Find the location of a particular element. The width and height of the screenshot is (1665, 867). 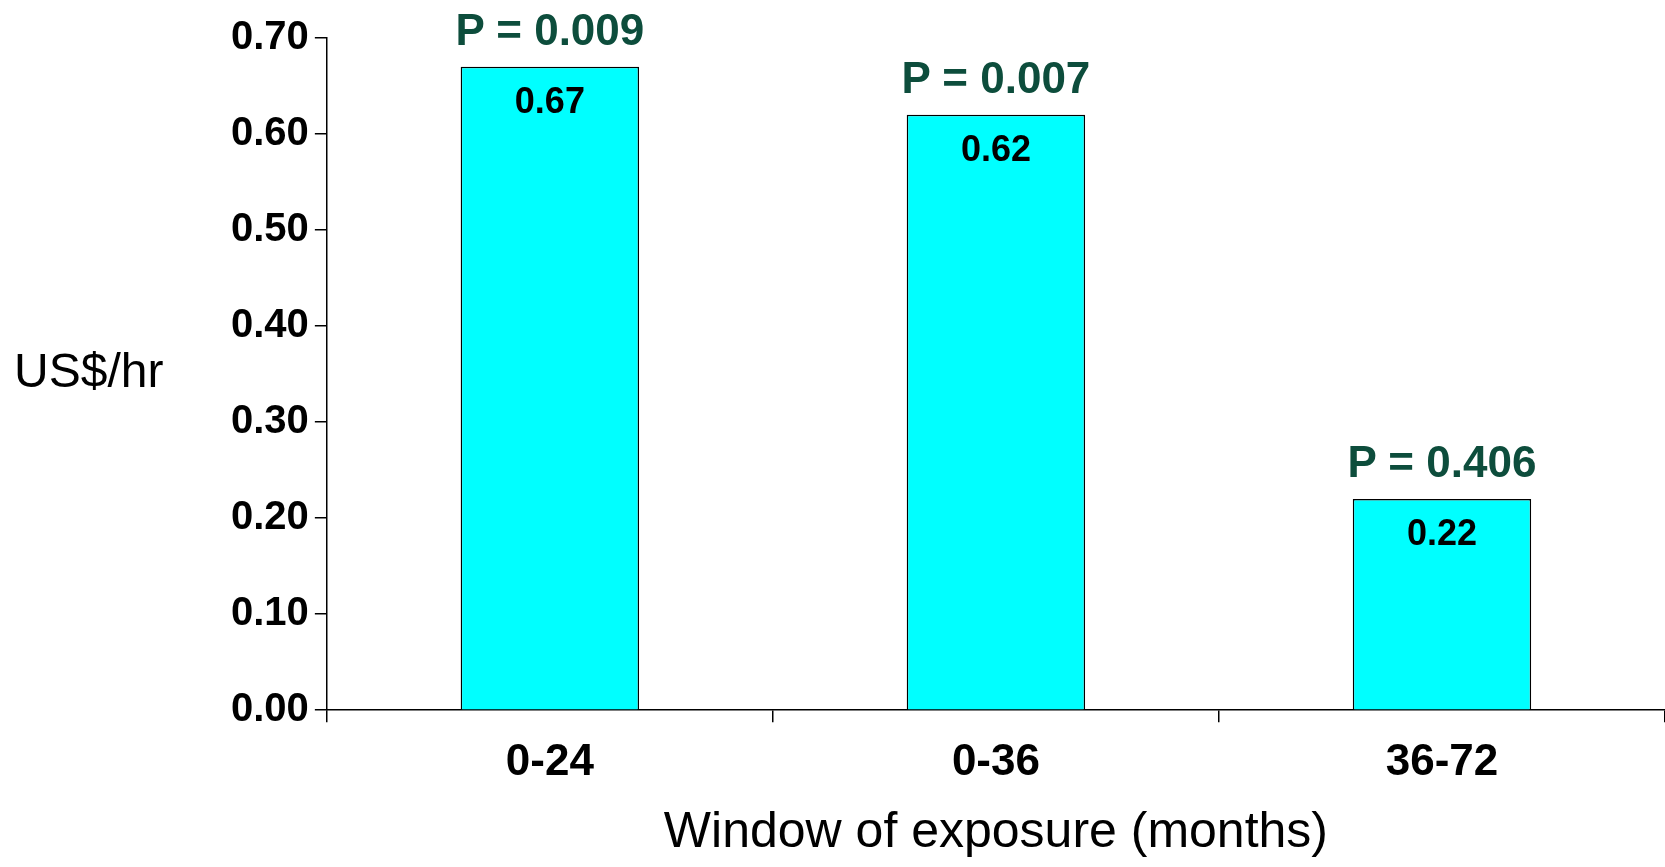

data-label: 0.67 is located at coordinates (549, 100).